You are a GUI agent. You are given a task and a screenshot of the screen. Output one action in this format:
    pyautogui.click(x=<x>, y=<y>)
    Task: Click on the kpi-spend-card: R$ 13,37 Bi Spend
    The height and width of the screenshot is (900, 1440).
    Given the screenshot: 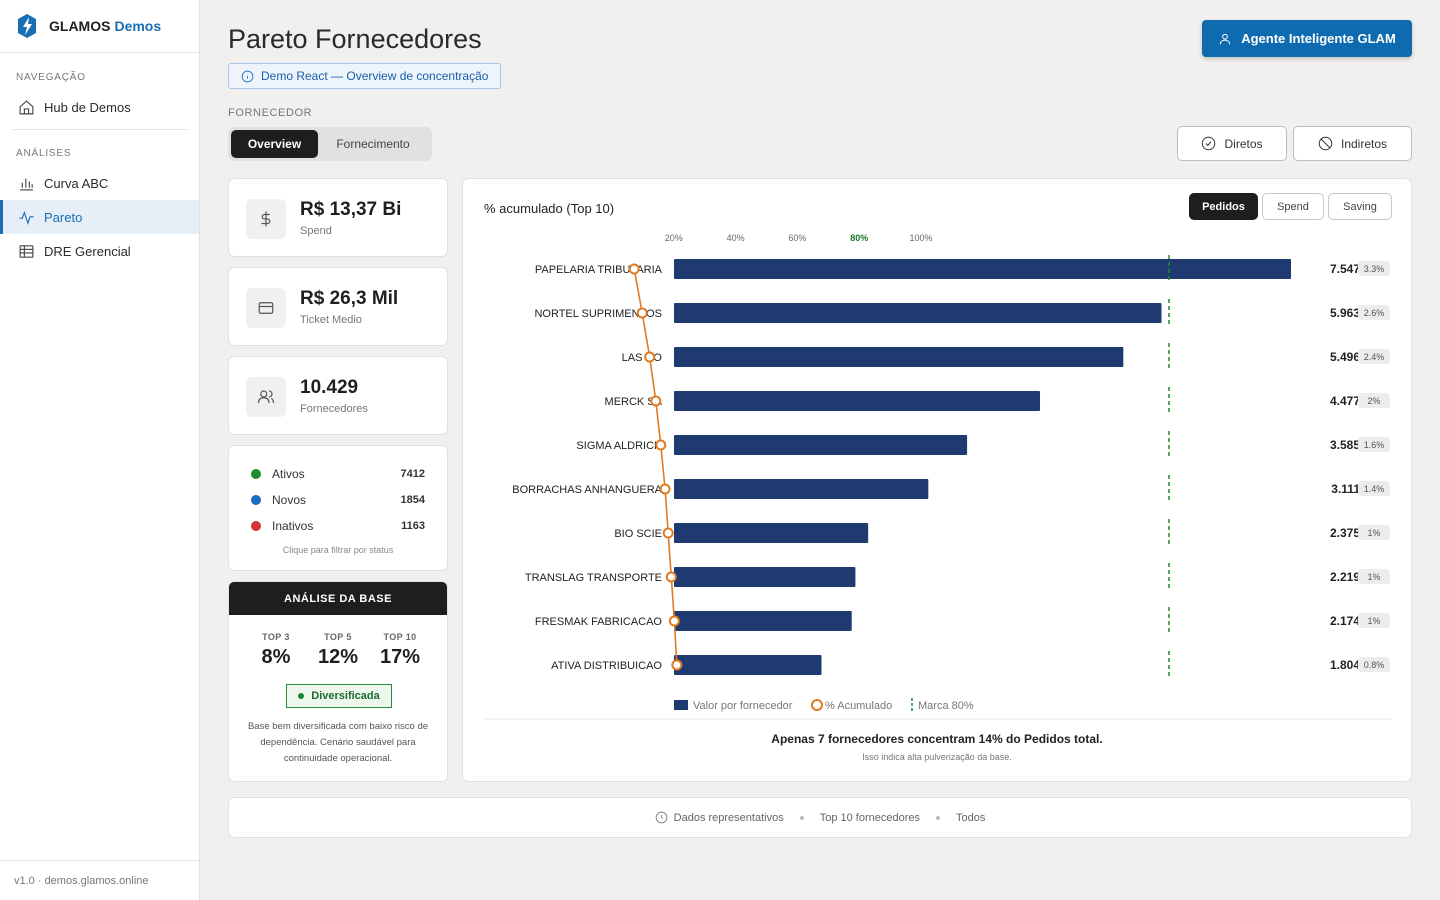 What is the action you would take?
    pyautogui.click(x=338, y=217)
    